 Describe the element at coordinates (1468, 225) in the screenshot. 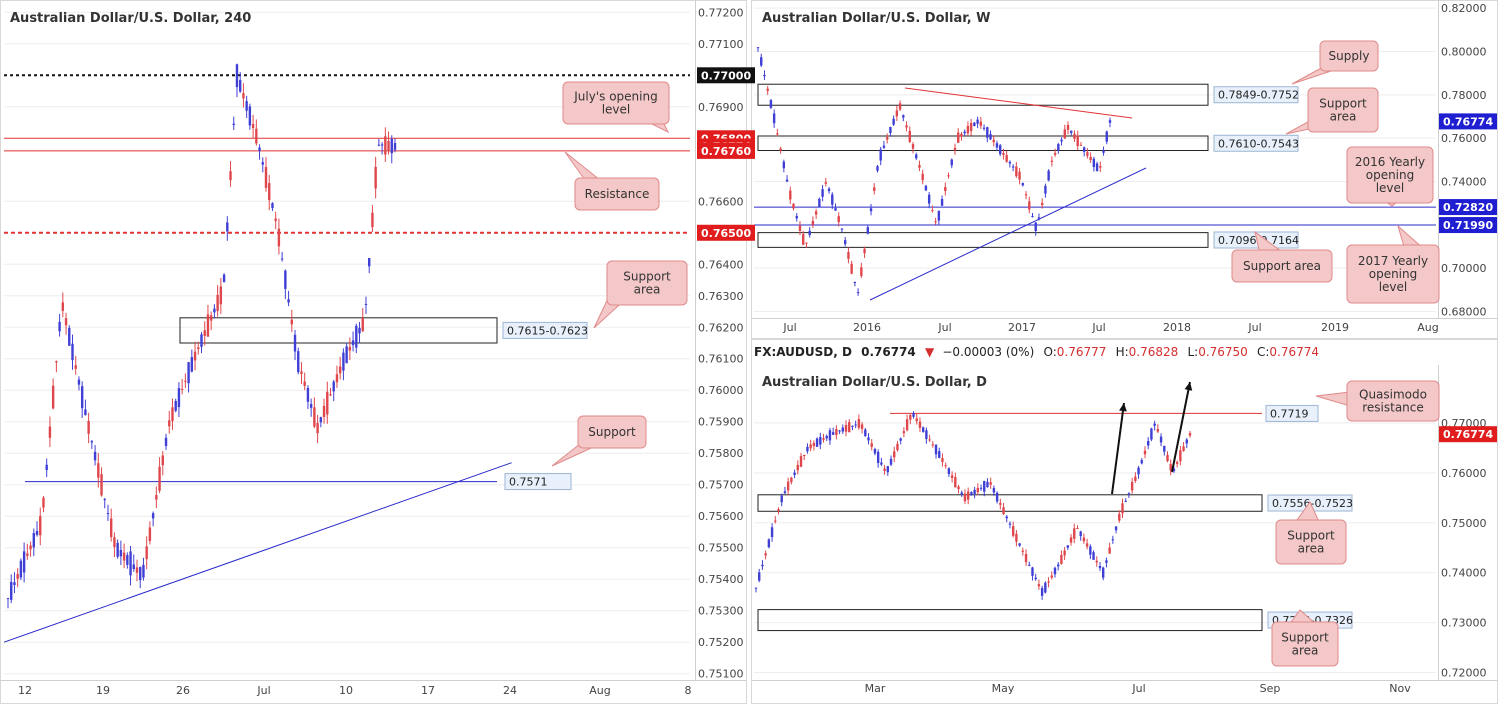

I see `price-tag-box` at that location.